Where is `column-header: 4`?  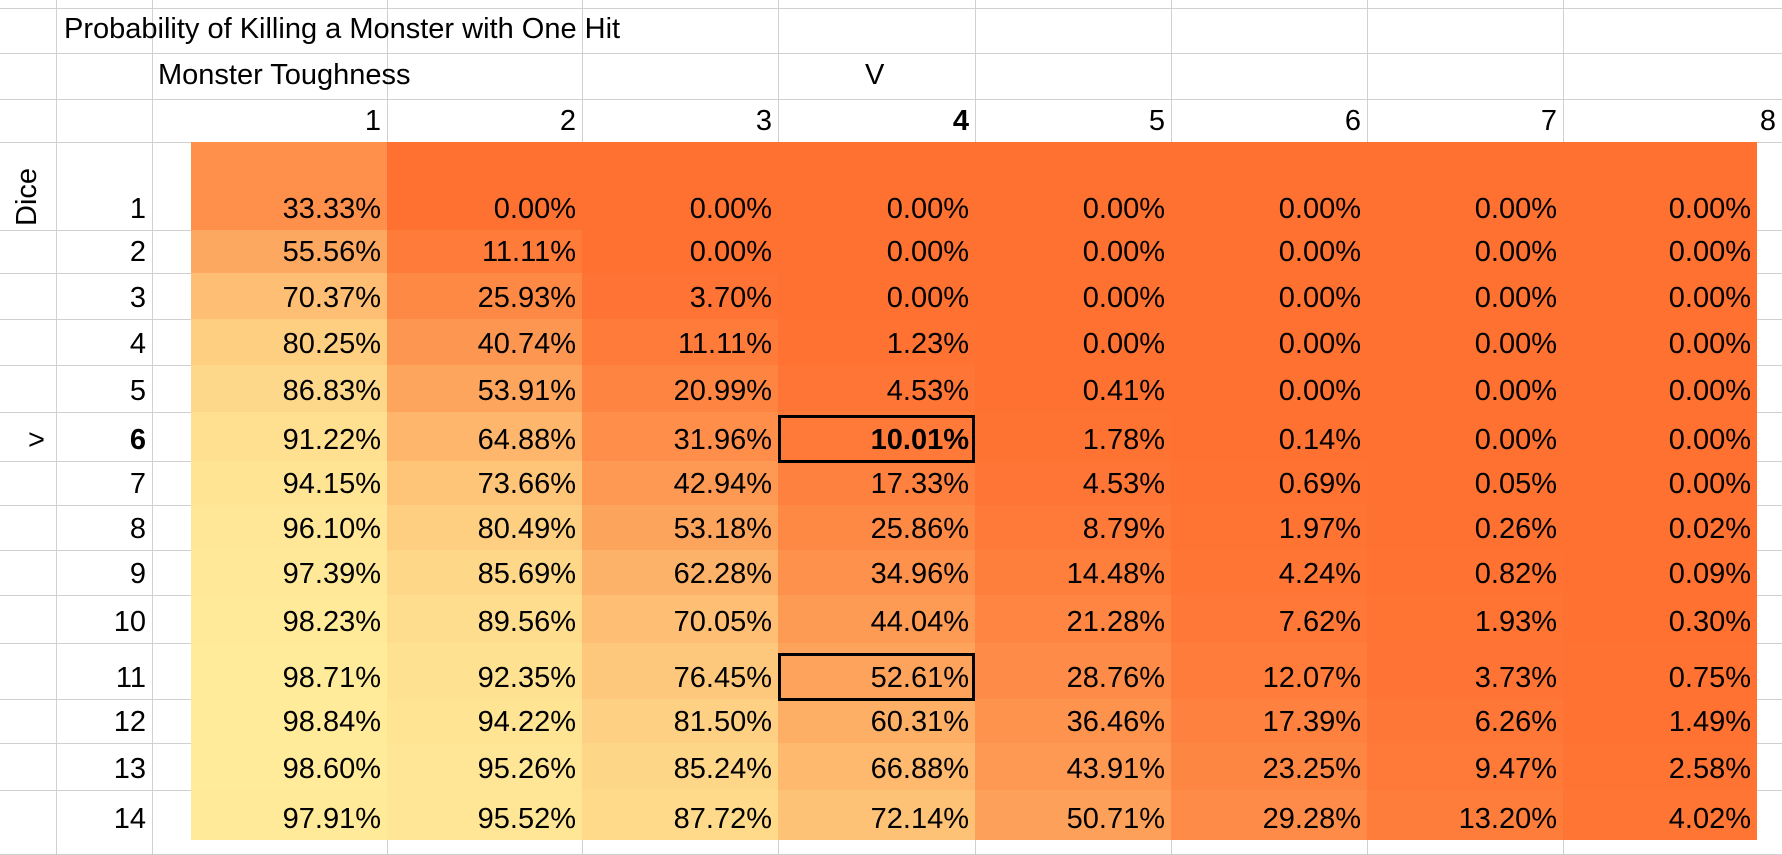
column-header: 4 is located at coordinates (960, 121).